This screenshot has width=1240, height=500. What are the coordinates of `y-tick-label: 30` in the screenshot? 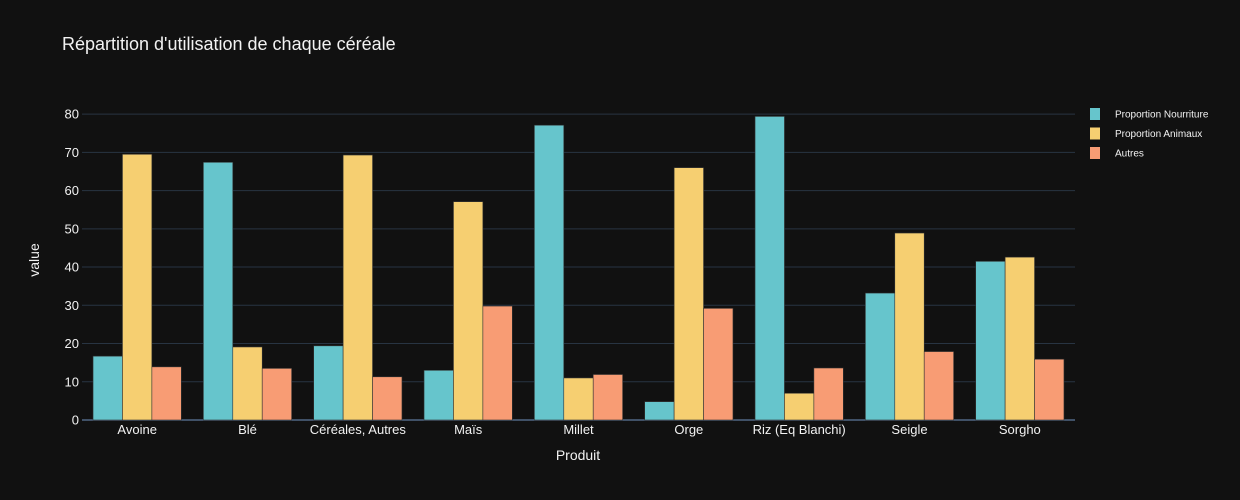 It's located at (72, 305).